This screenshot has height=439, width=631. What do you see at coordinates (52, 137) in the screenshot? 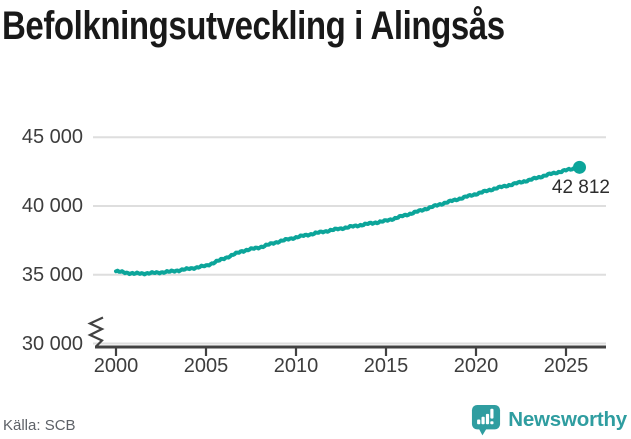
I see `y-tick-label: 45 000` at bounding box center [52, 137].